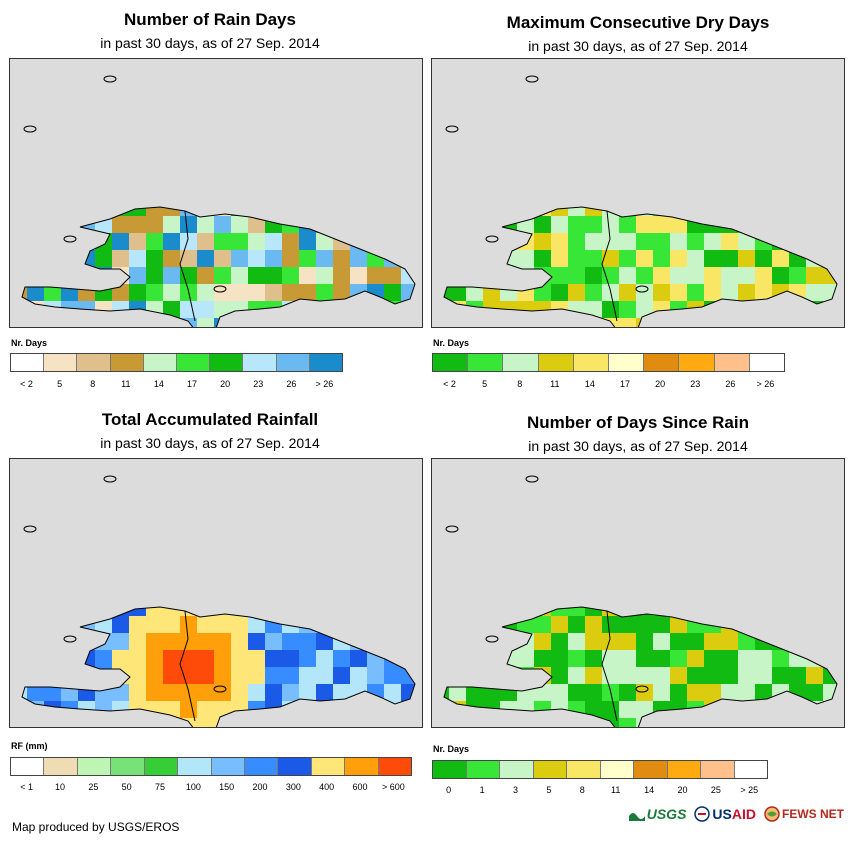 The width and height of the screenshot is (854, 845). I want to click on panel-subtitle: in past 30 days, as of 27 Sep. 2014, so click(638, 446).